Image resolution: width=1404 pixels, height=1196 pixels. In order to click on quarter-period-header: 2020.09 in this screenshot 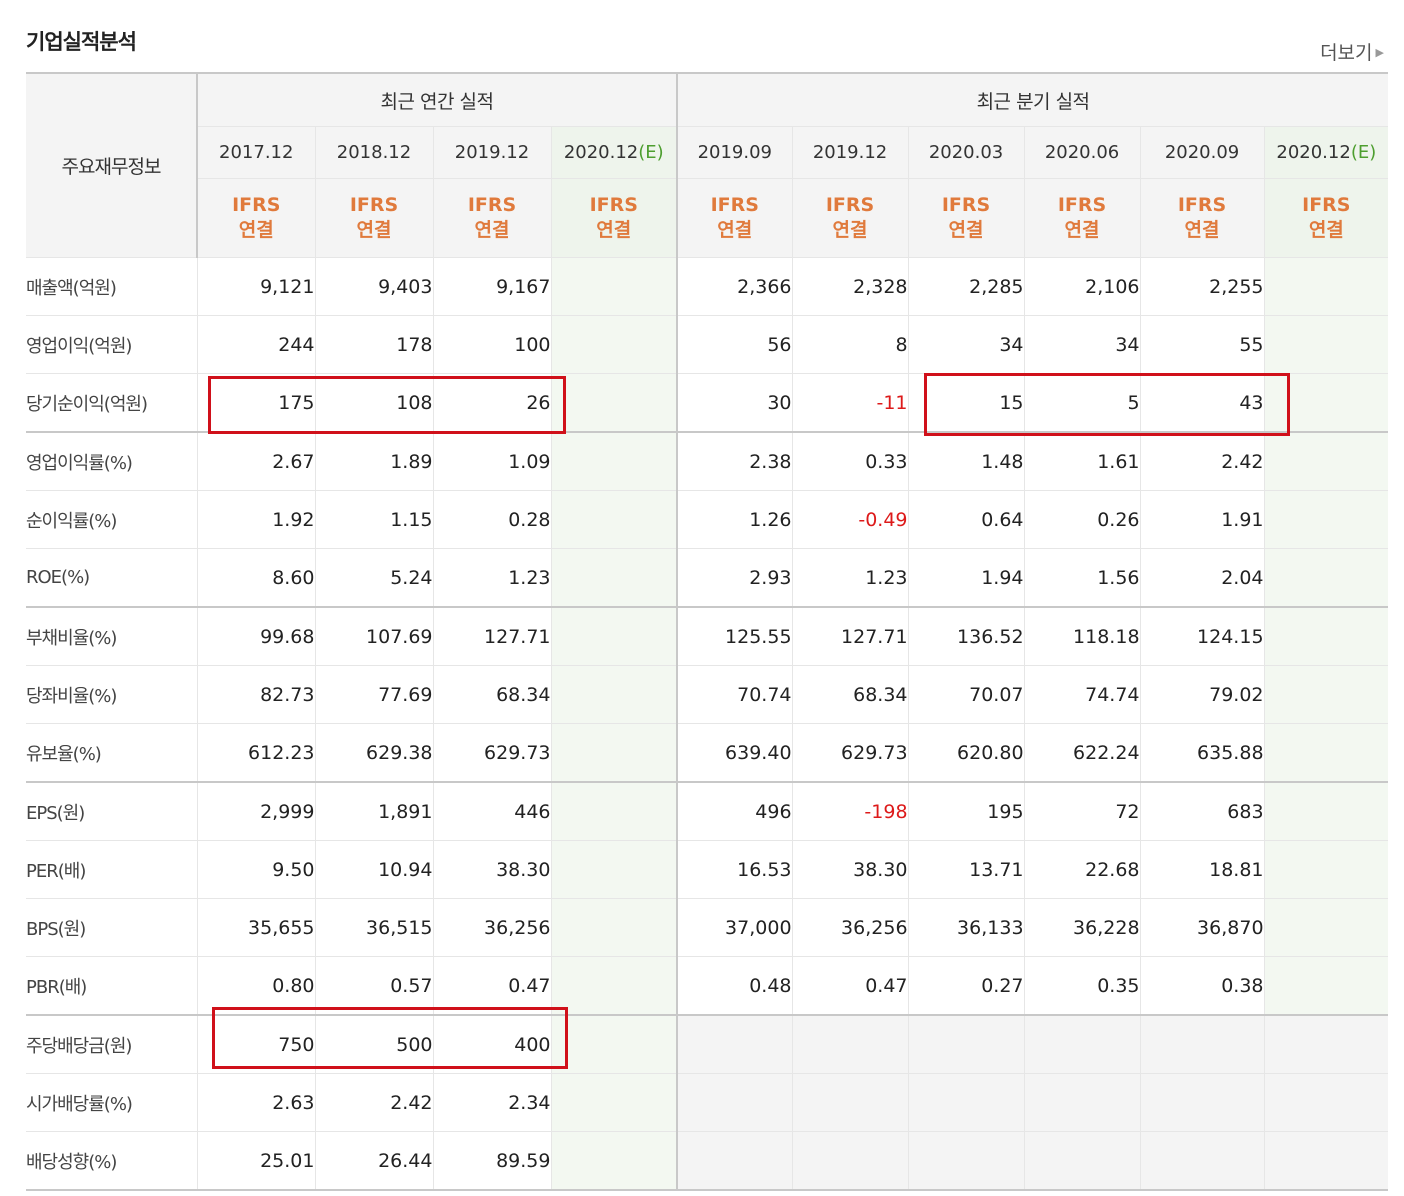, I will do `click(1202, 152)`.